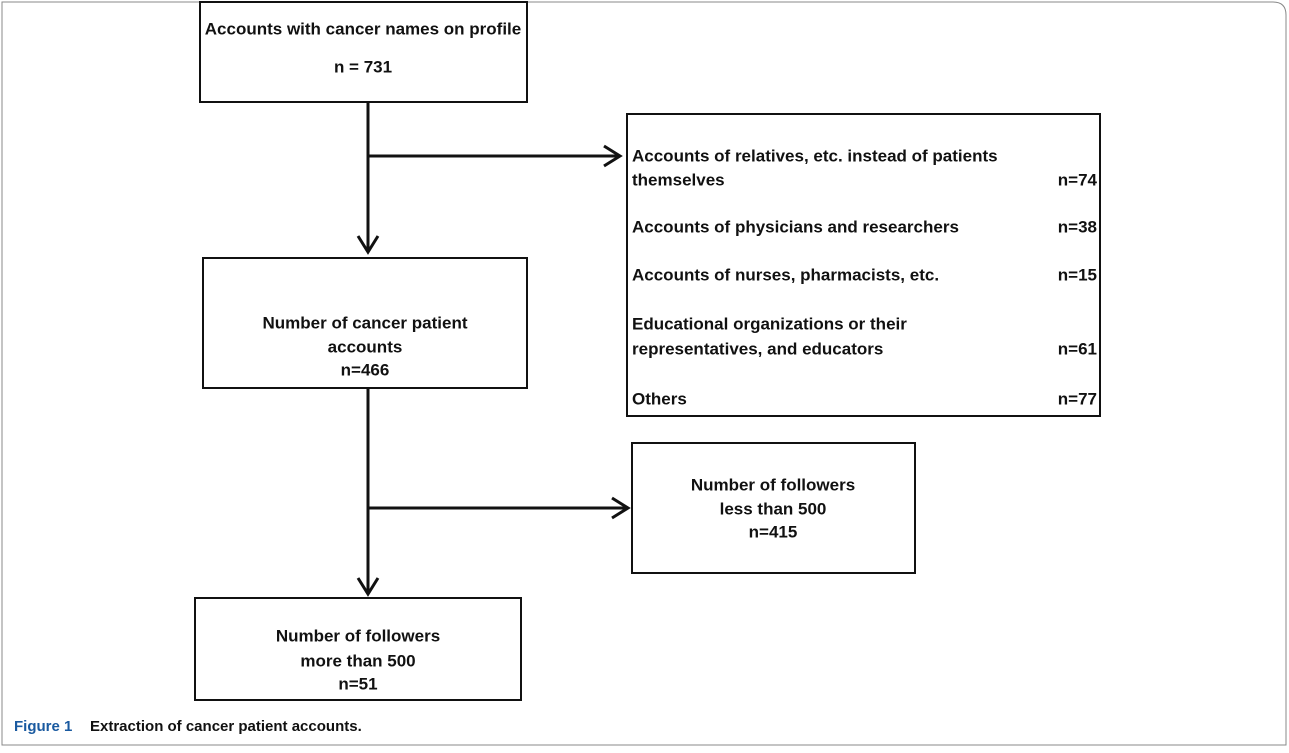 This screenshot has width=1289, height=753. Describe the element at coordinates (757, 348) in the screenshot. I see `exclusion-label: representatives, and educators` at that location.